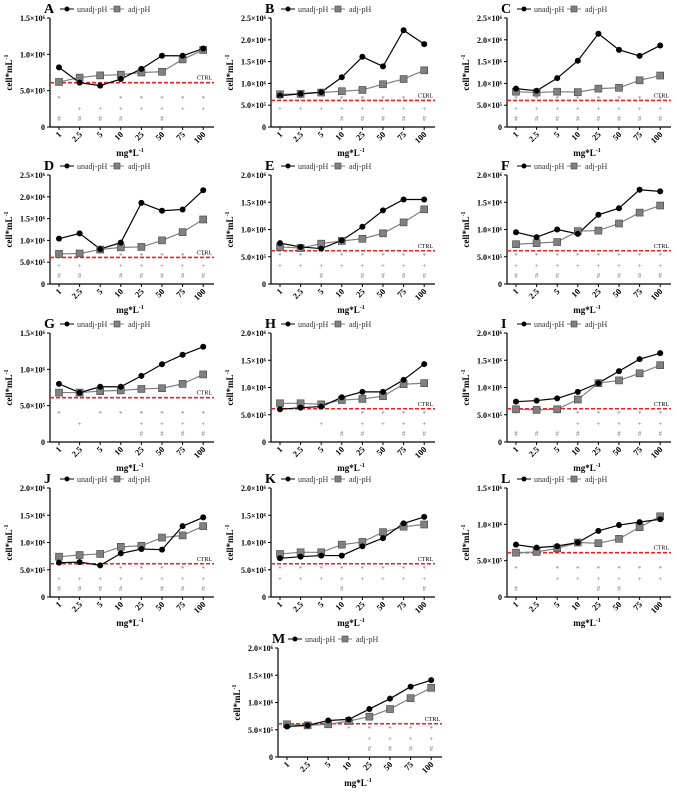 The height and width of the screenshot is (807, 676). I want to click on x-tick-label: 75, so click(180, 292).